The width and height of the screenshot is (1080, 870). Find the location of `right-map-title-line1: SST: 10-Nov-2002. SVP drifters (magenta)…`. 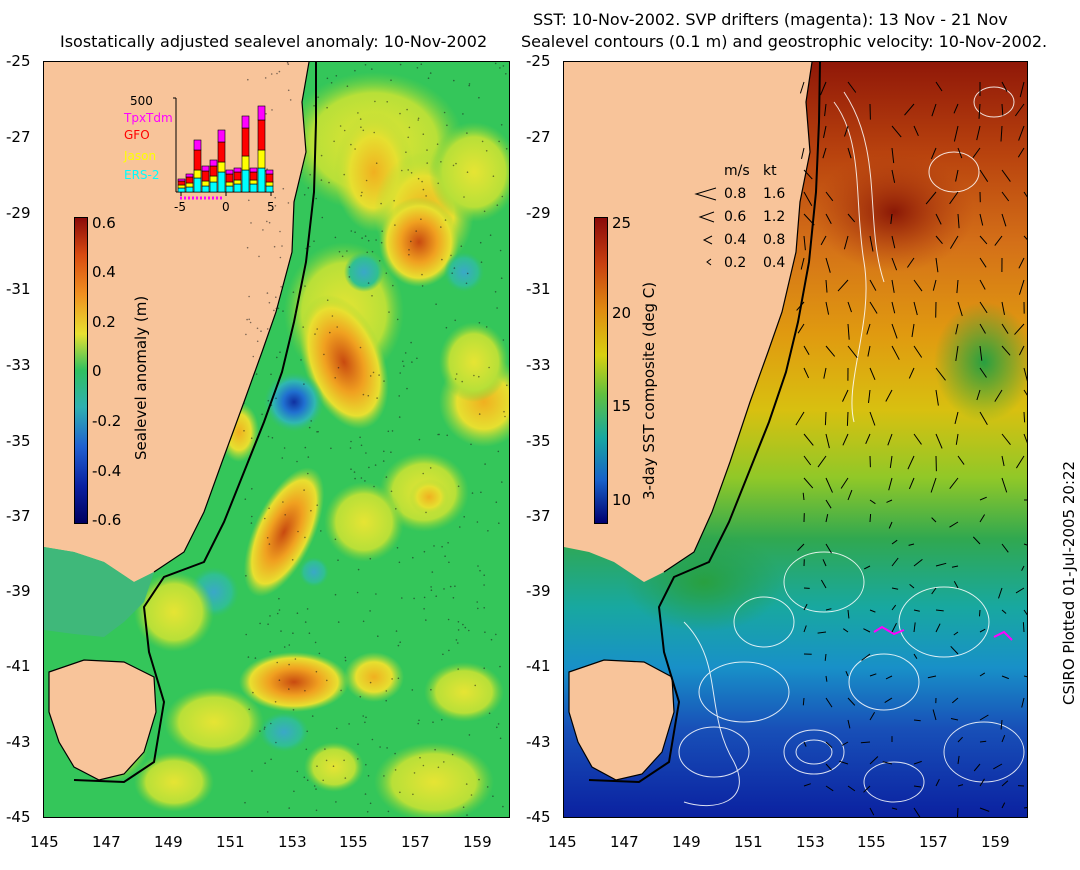

right-map-title-line1: SST: 10-Nov-2002. SVP drifters (magenta)… is located at coordinates (770, 19).